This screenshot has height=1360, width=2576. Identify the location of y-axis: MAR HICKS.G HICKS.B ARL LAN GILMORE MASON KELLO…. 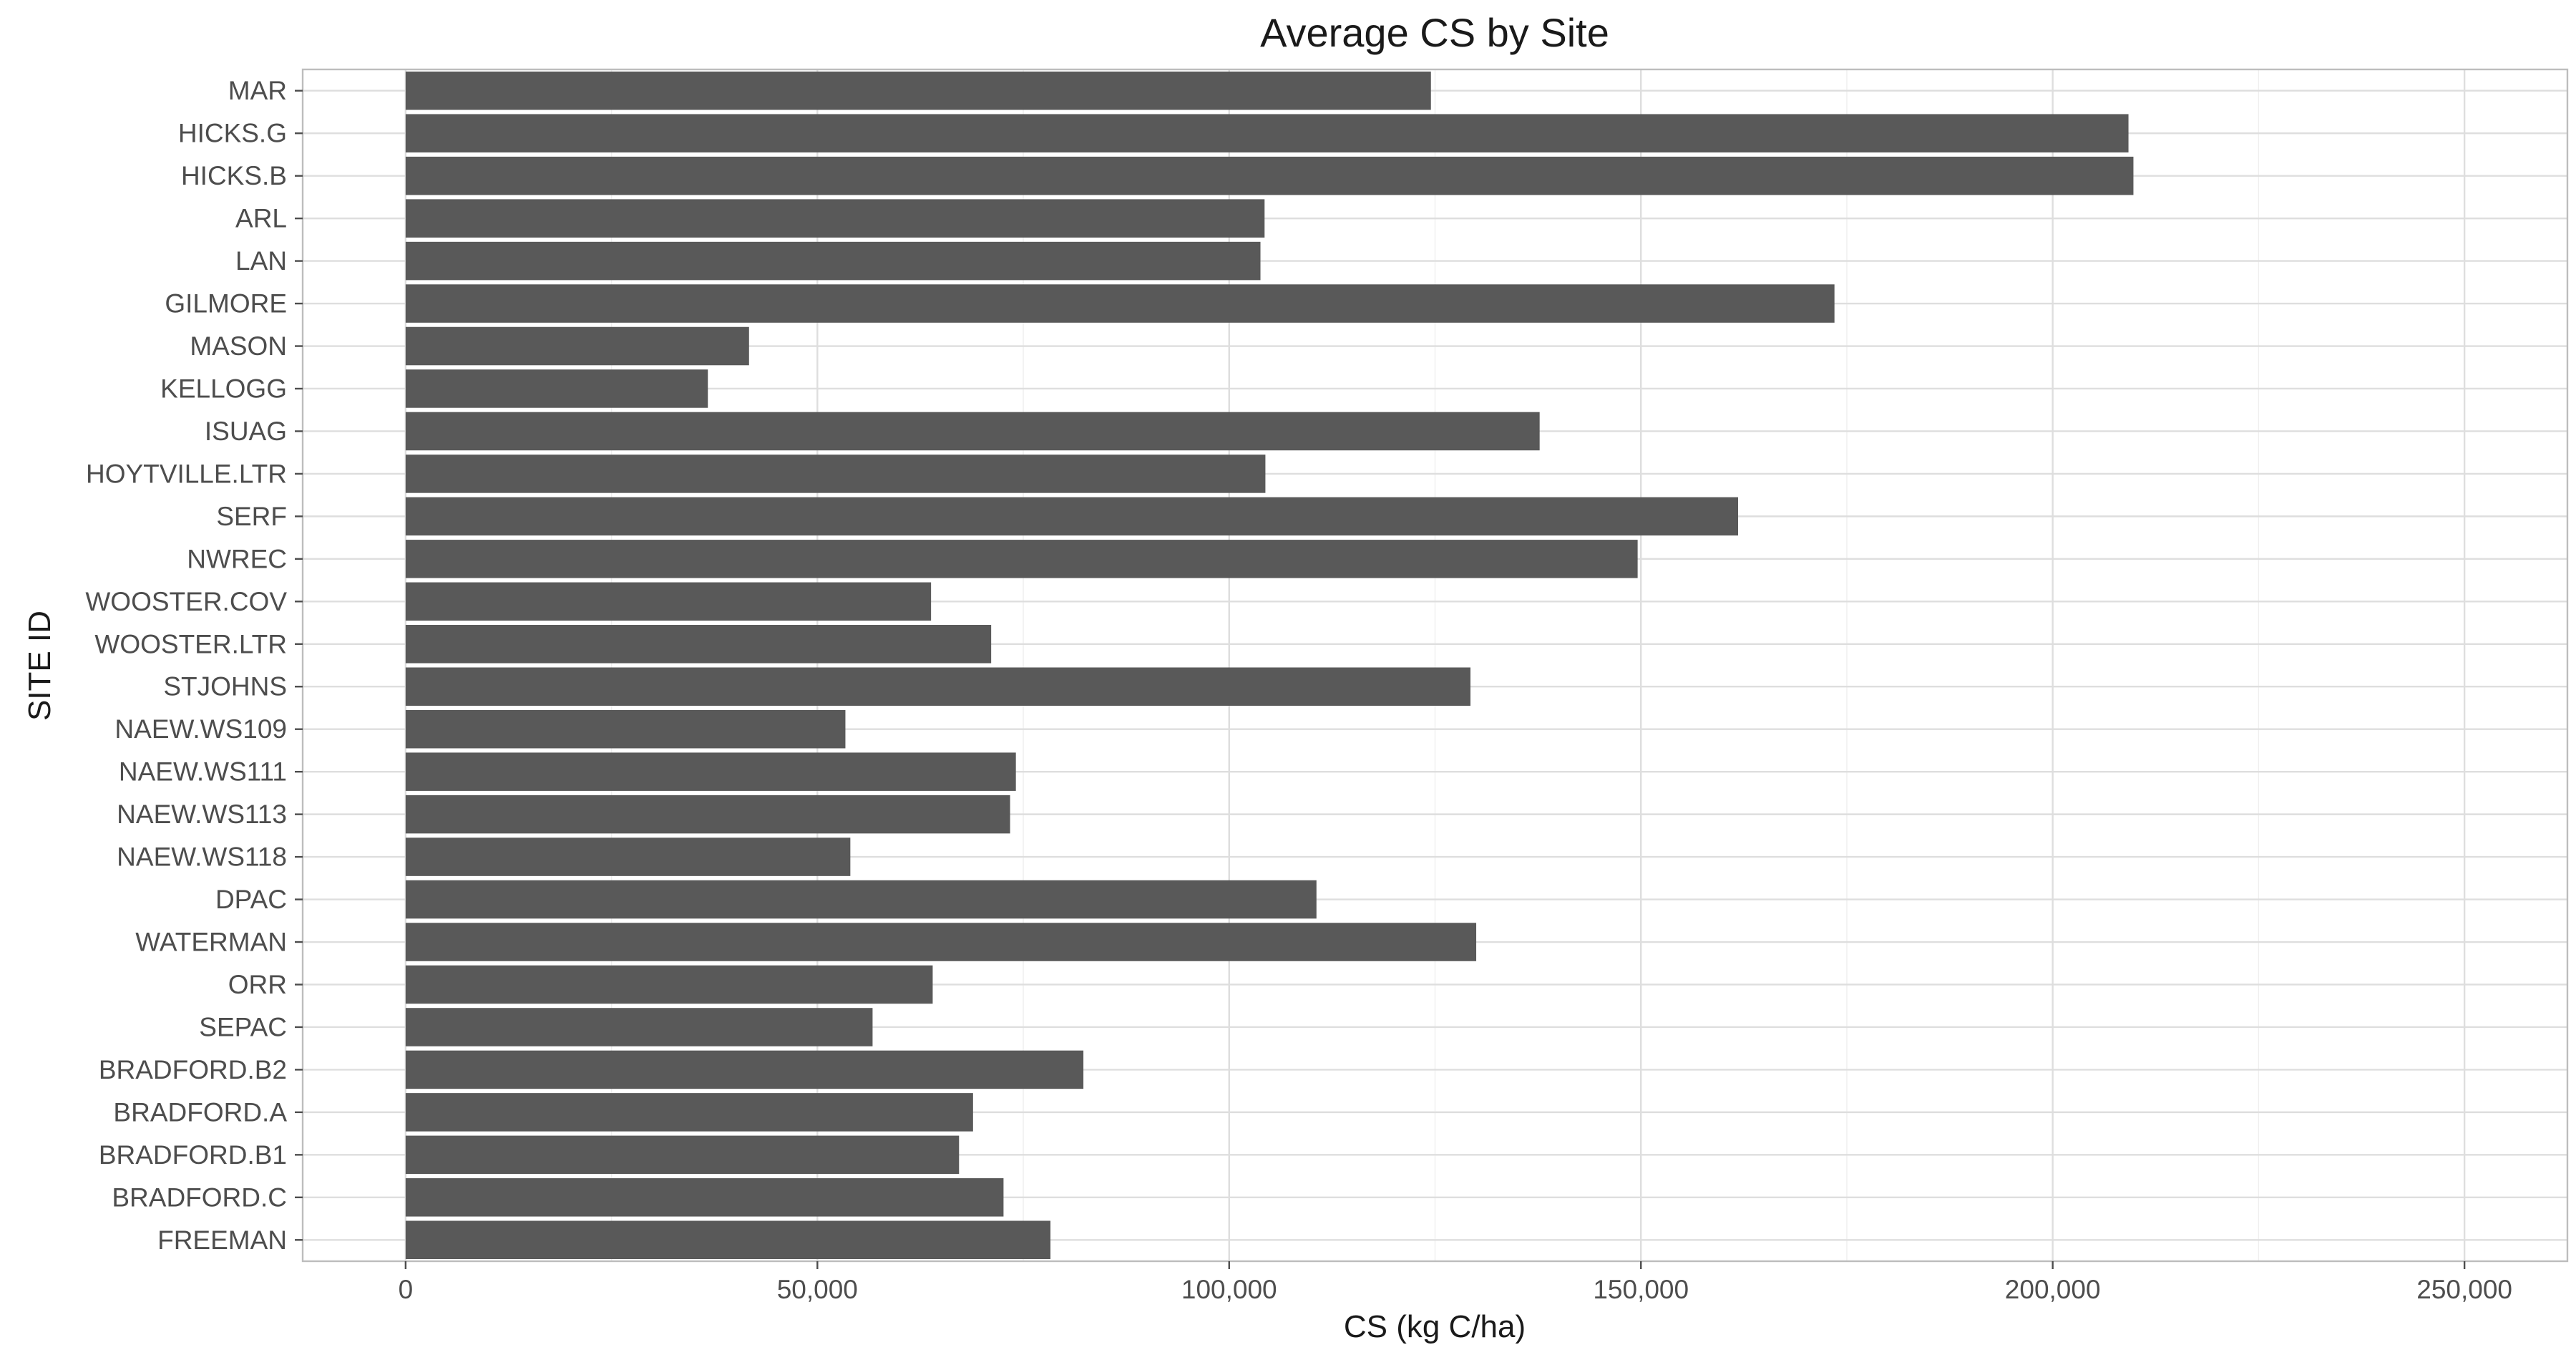
(194, 665).